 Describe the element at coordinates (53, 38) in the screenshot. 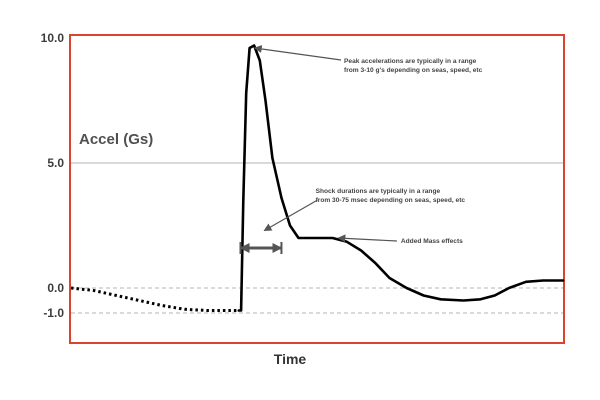

I see `y-tick-label: 10.0` at that location.